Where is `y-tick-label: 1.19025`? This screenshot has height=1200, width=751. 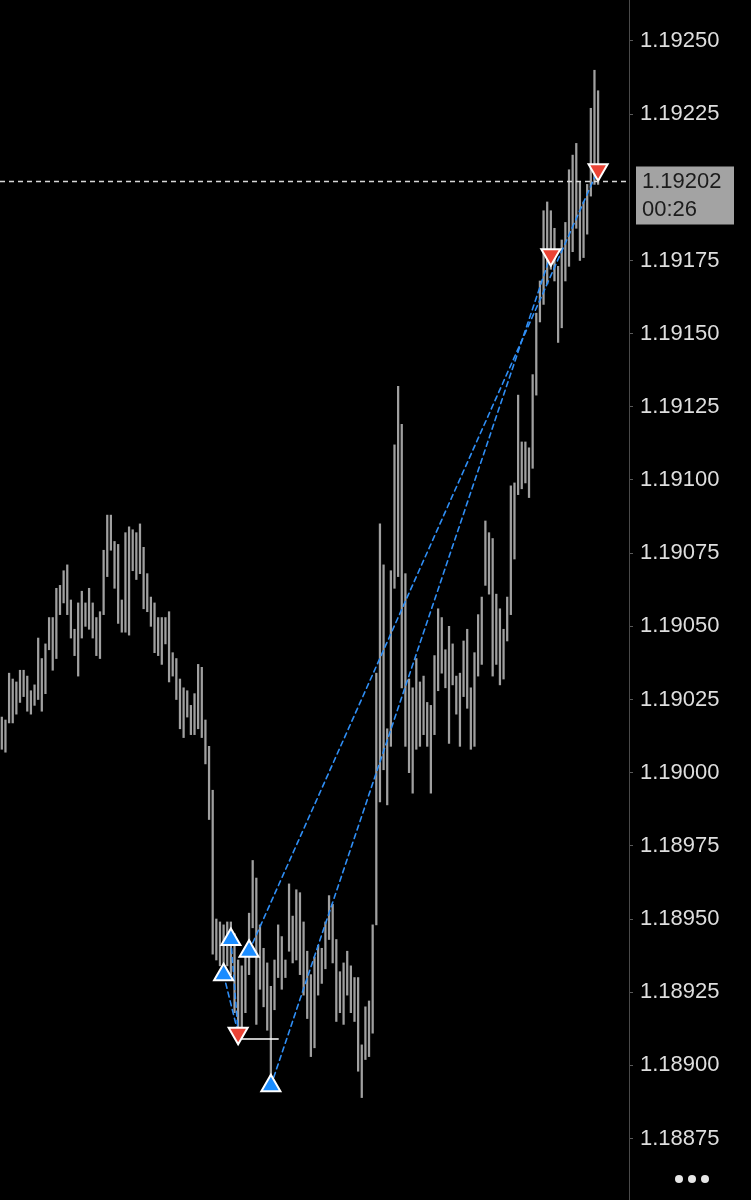
y-tick-label: 1.19025 is located at coordinates (680, 698).